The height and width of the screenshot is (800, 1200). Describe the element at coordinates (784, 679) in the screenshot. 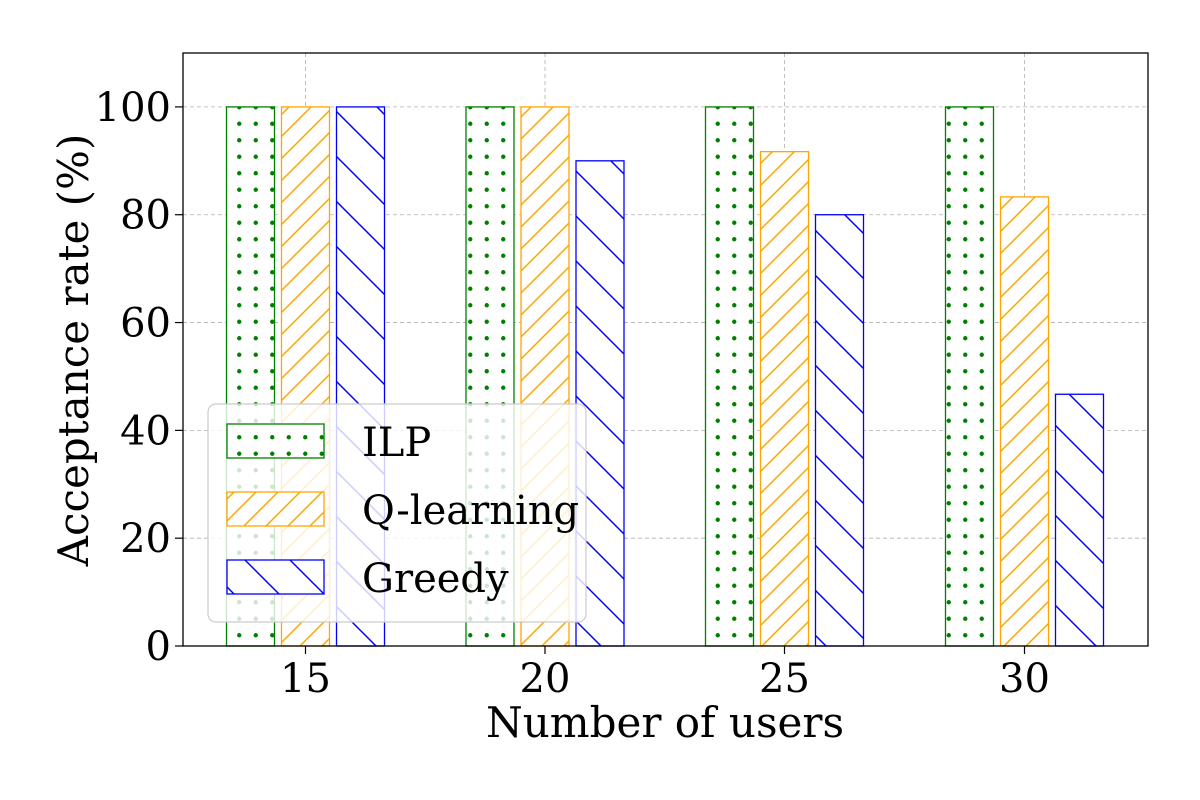

I see `x-tick-label: 25` at that location.